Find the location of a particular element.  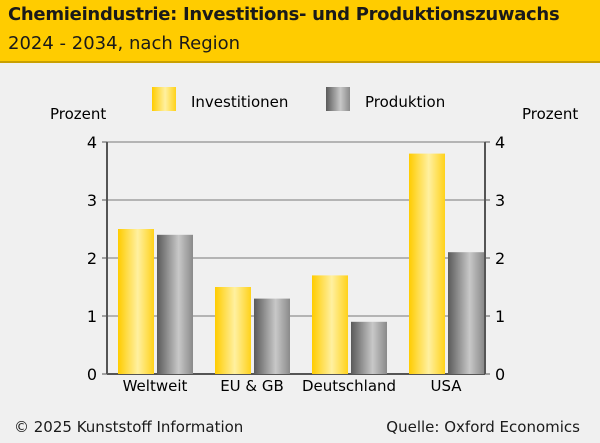

y-tick-label-left: 2 is located at coordinates (92, 258).